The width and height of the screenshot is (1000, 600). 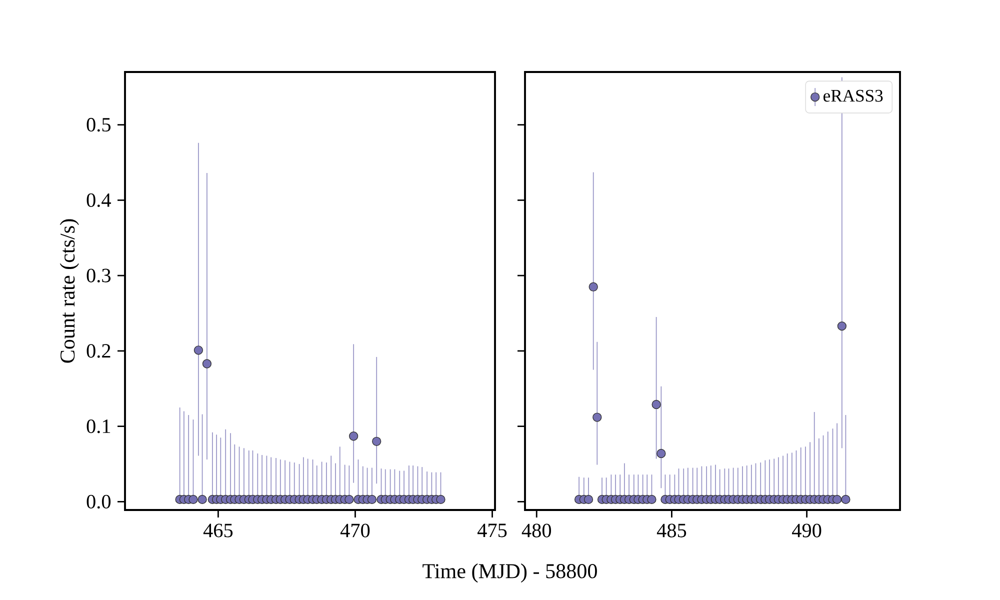 I want to click on y-tick-label: 0.0, so click(x=98, y=501).